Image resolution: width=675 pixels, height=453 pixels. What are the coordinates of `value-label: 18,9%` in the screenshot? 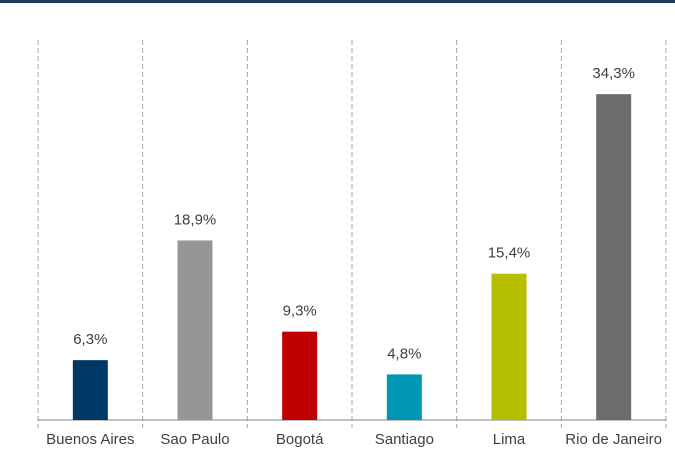 It's located at (195, 219).